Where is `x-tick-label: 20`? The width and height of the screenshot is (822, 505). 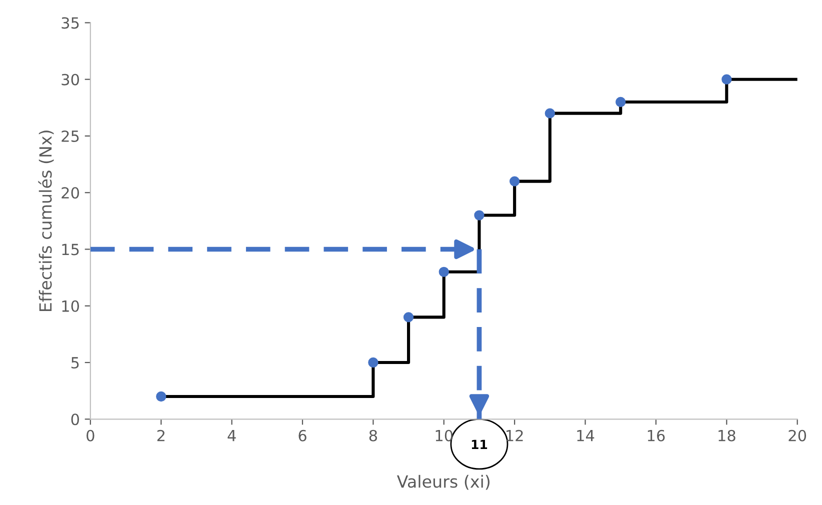 x-tick-label: 20 is located at coordinates (797, 436).